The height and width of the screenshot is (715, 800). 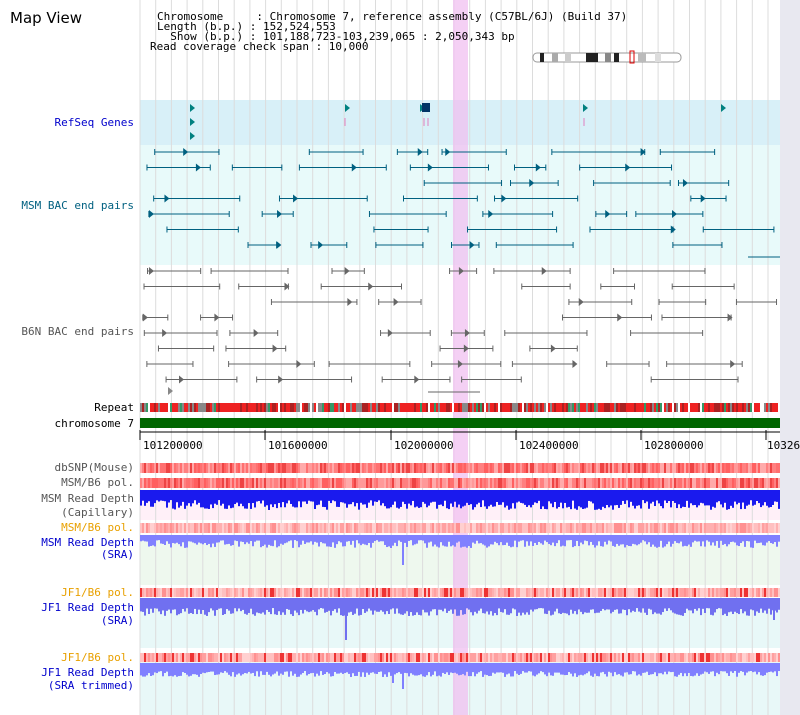 I want to click on track-label-b6n-bac: B6N BAC end pairs, so click(x=77, y=331).